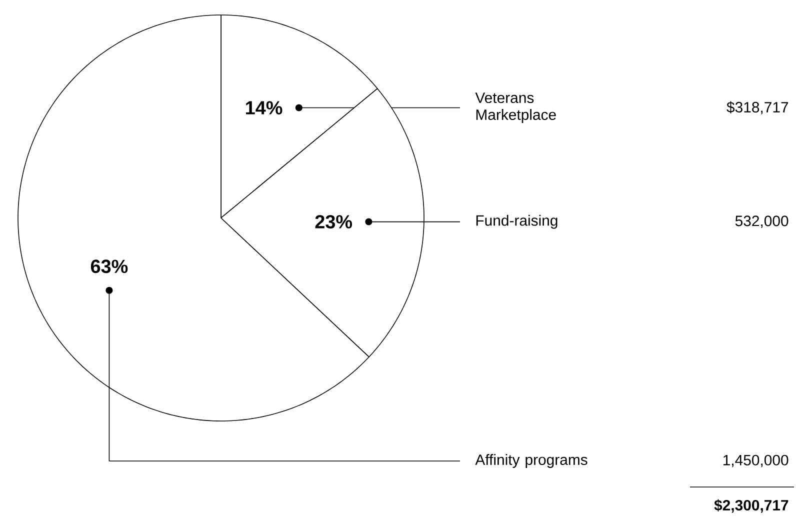  I want to click on slice-label: Veterans Marketplace, so click(515, 108).